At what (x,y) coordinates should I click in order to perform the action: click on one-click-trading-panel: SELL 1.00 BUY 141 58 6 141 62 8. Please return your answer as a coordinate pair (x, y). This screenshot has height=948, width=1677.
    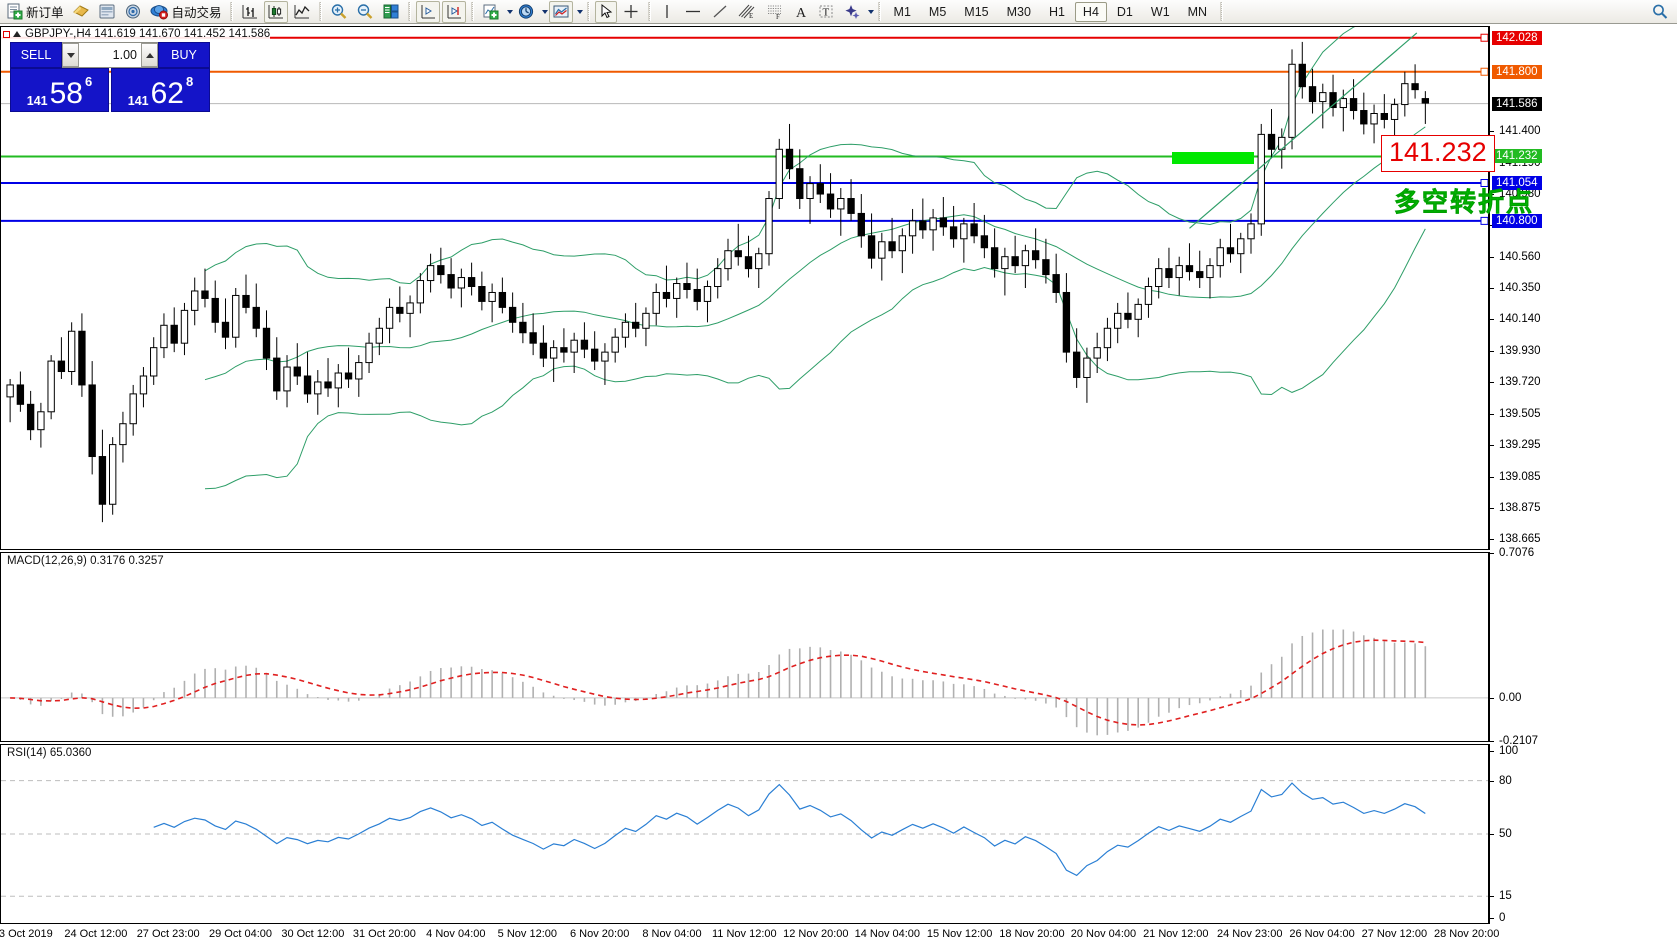
    Looking at the image, I should click on (110, 77).